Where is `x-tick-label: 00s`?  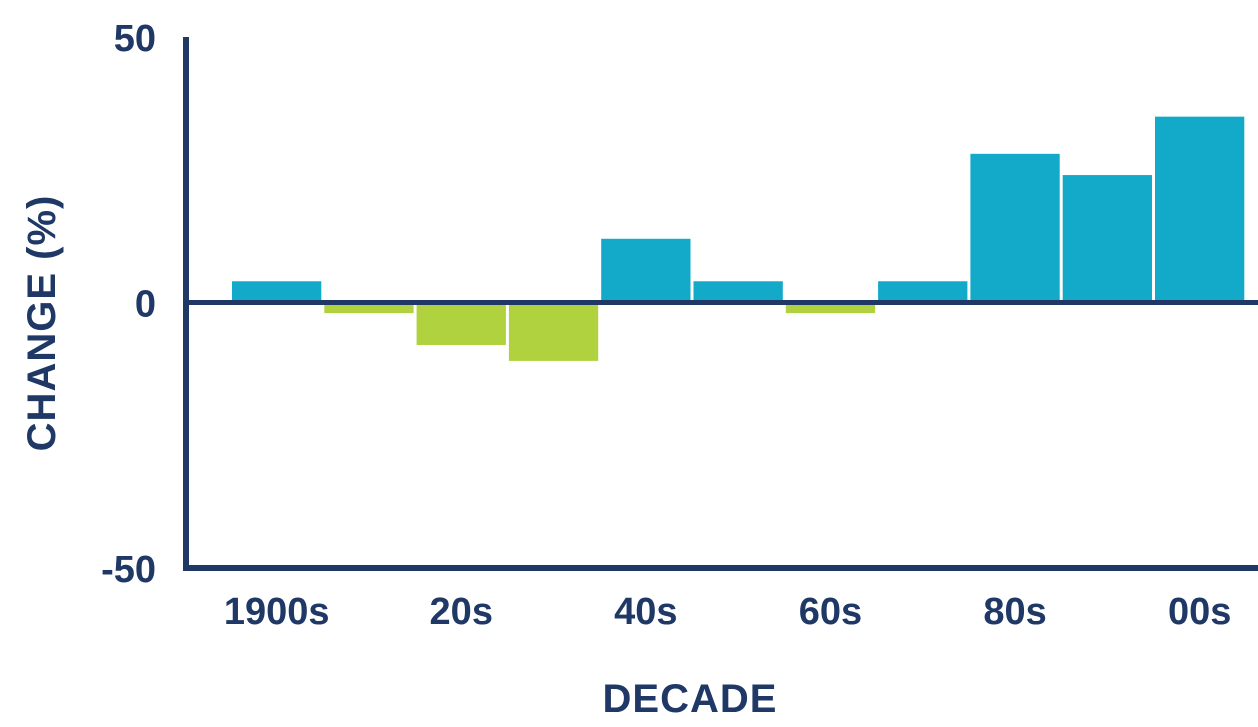 x-tick-label: 00s is located at coordinates (1199, 612).